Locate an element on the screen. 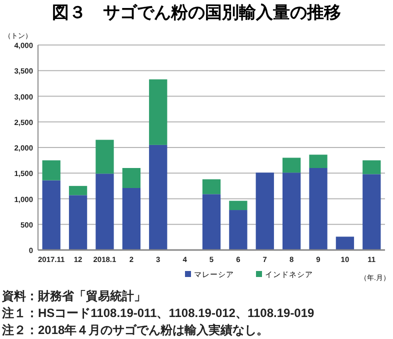 The image size is (393, 339). text: 注２：2018年４月のサゴでん粉は輸入実績なし。 is located at coordinates (135, 330).